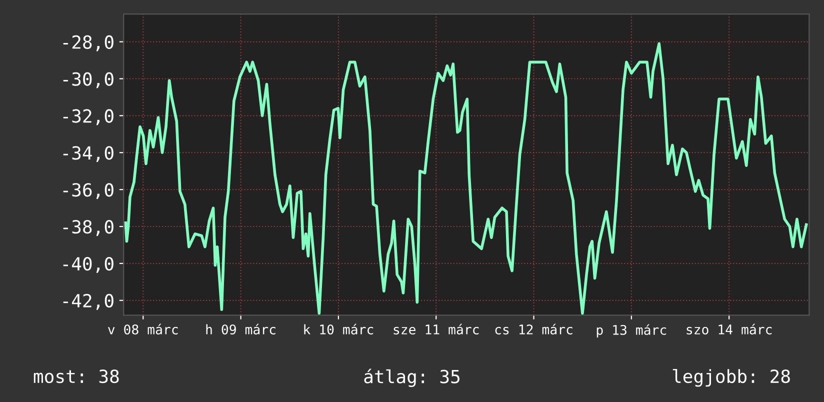 This screenshot has width=824, height=402. I want to click on y-tick-label: -32,0, so click(88, 117).